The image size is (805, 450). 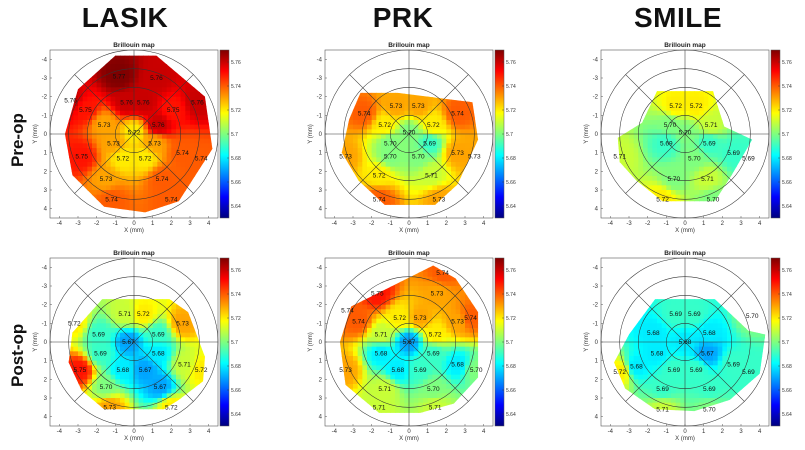 What do you see at coordinates (390, 144) in the screenshot?
I see `map-value-label: 5.70` at bounding box center [390, 144].